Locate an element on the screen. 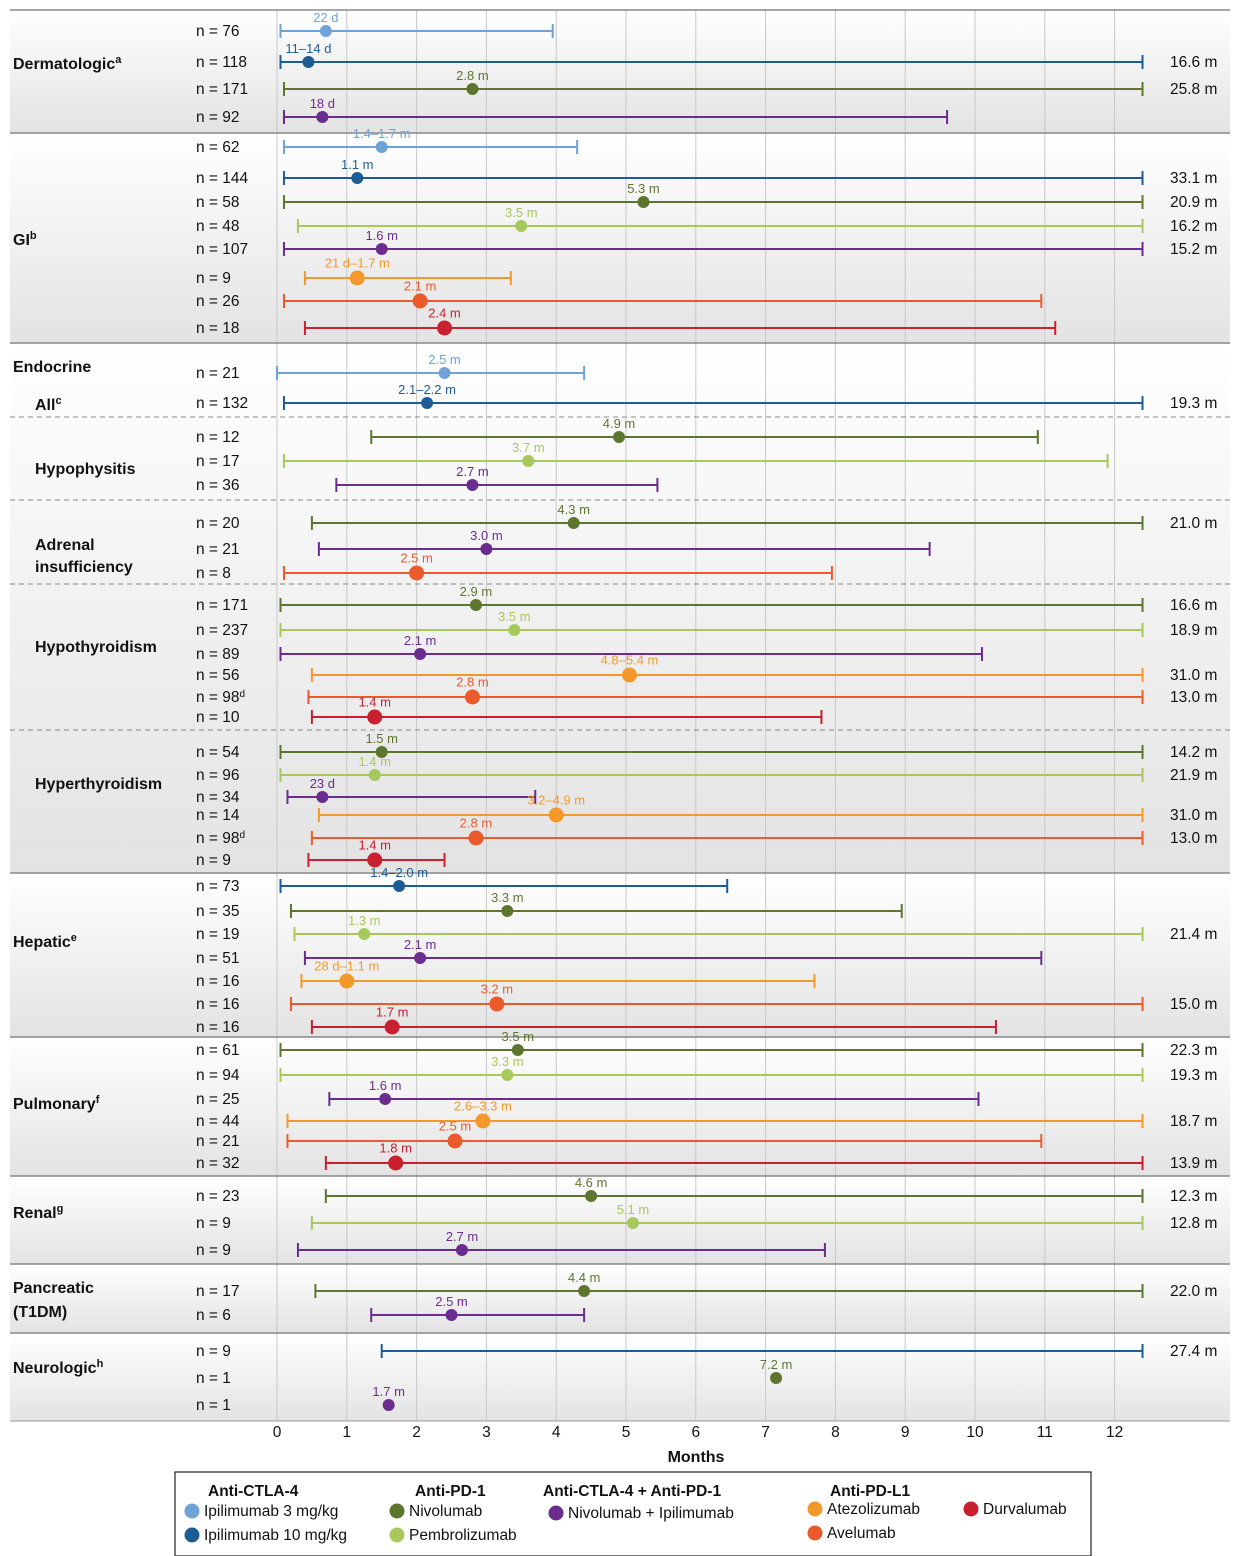 The image size is (1236, 1556). n-label: n = 54 is located at coordinates (218, 752).